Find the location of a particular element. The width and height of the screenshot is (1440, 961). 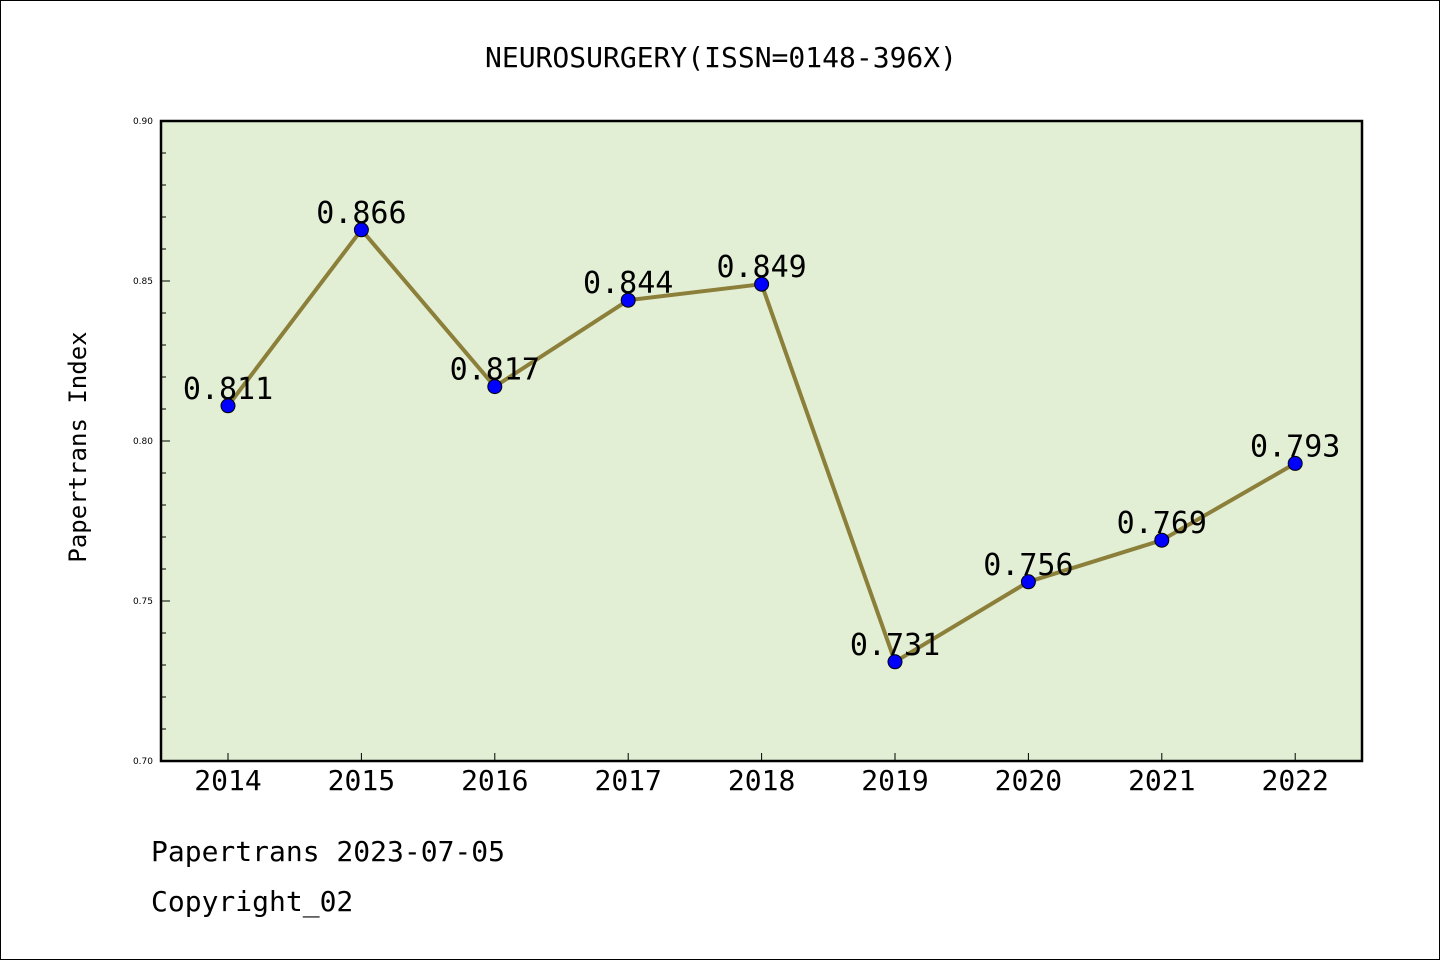

x-tick-label: 2018 is located at coordinates (761, 780).